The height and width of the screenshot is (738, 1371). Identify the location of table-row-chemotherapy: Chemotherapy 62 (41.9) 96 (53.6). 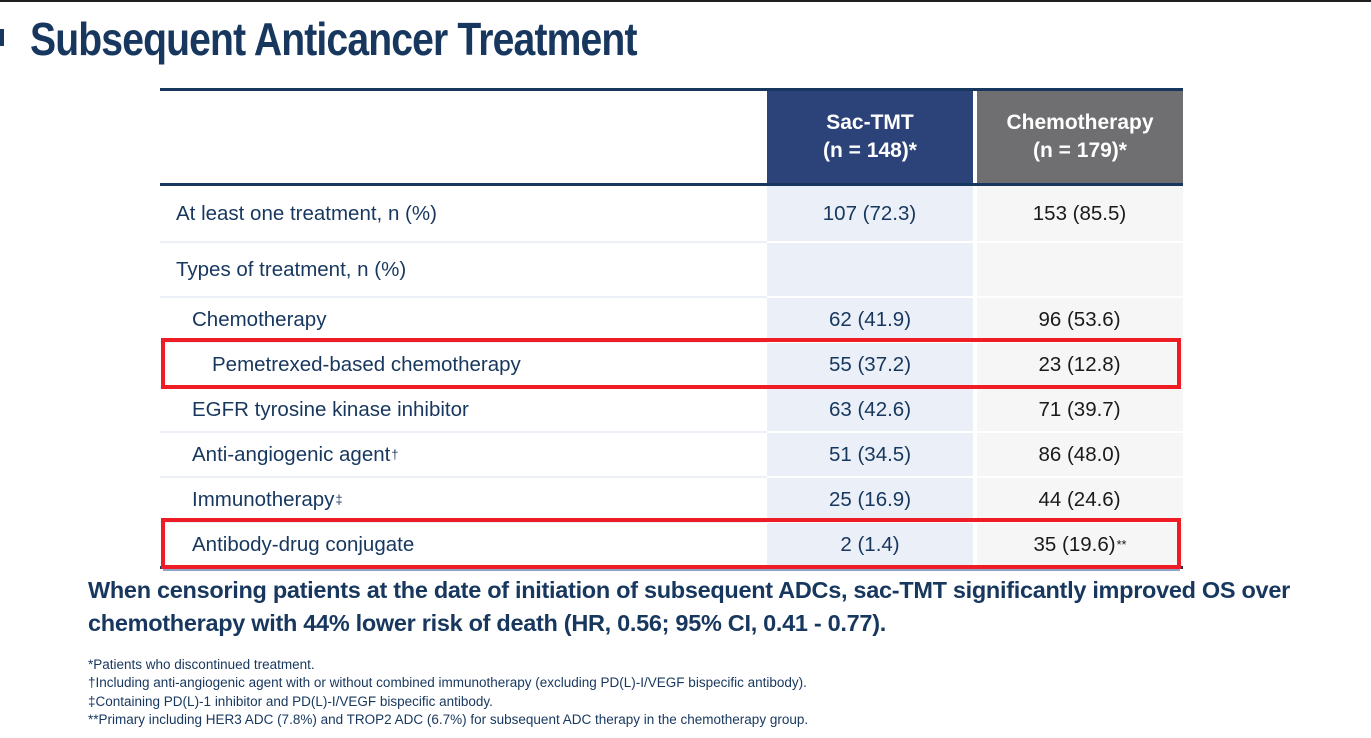
(671, 318).